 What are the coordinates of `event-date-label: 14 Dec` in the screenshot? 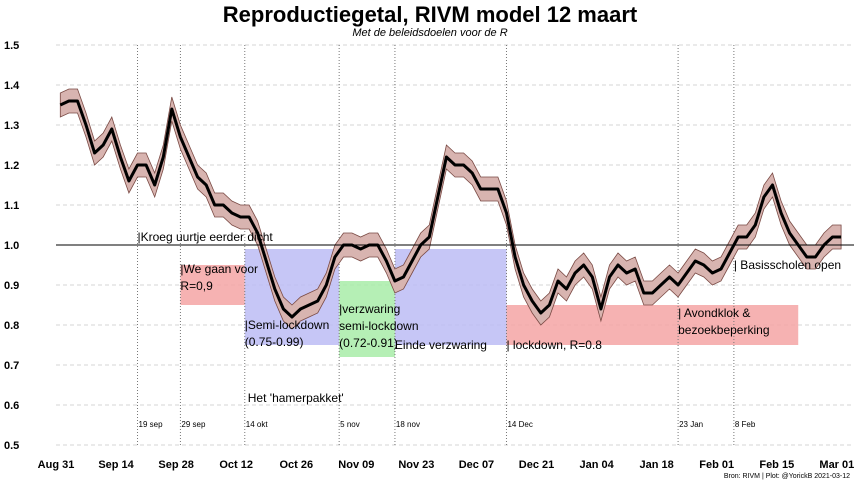 It's located at (519, 424).